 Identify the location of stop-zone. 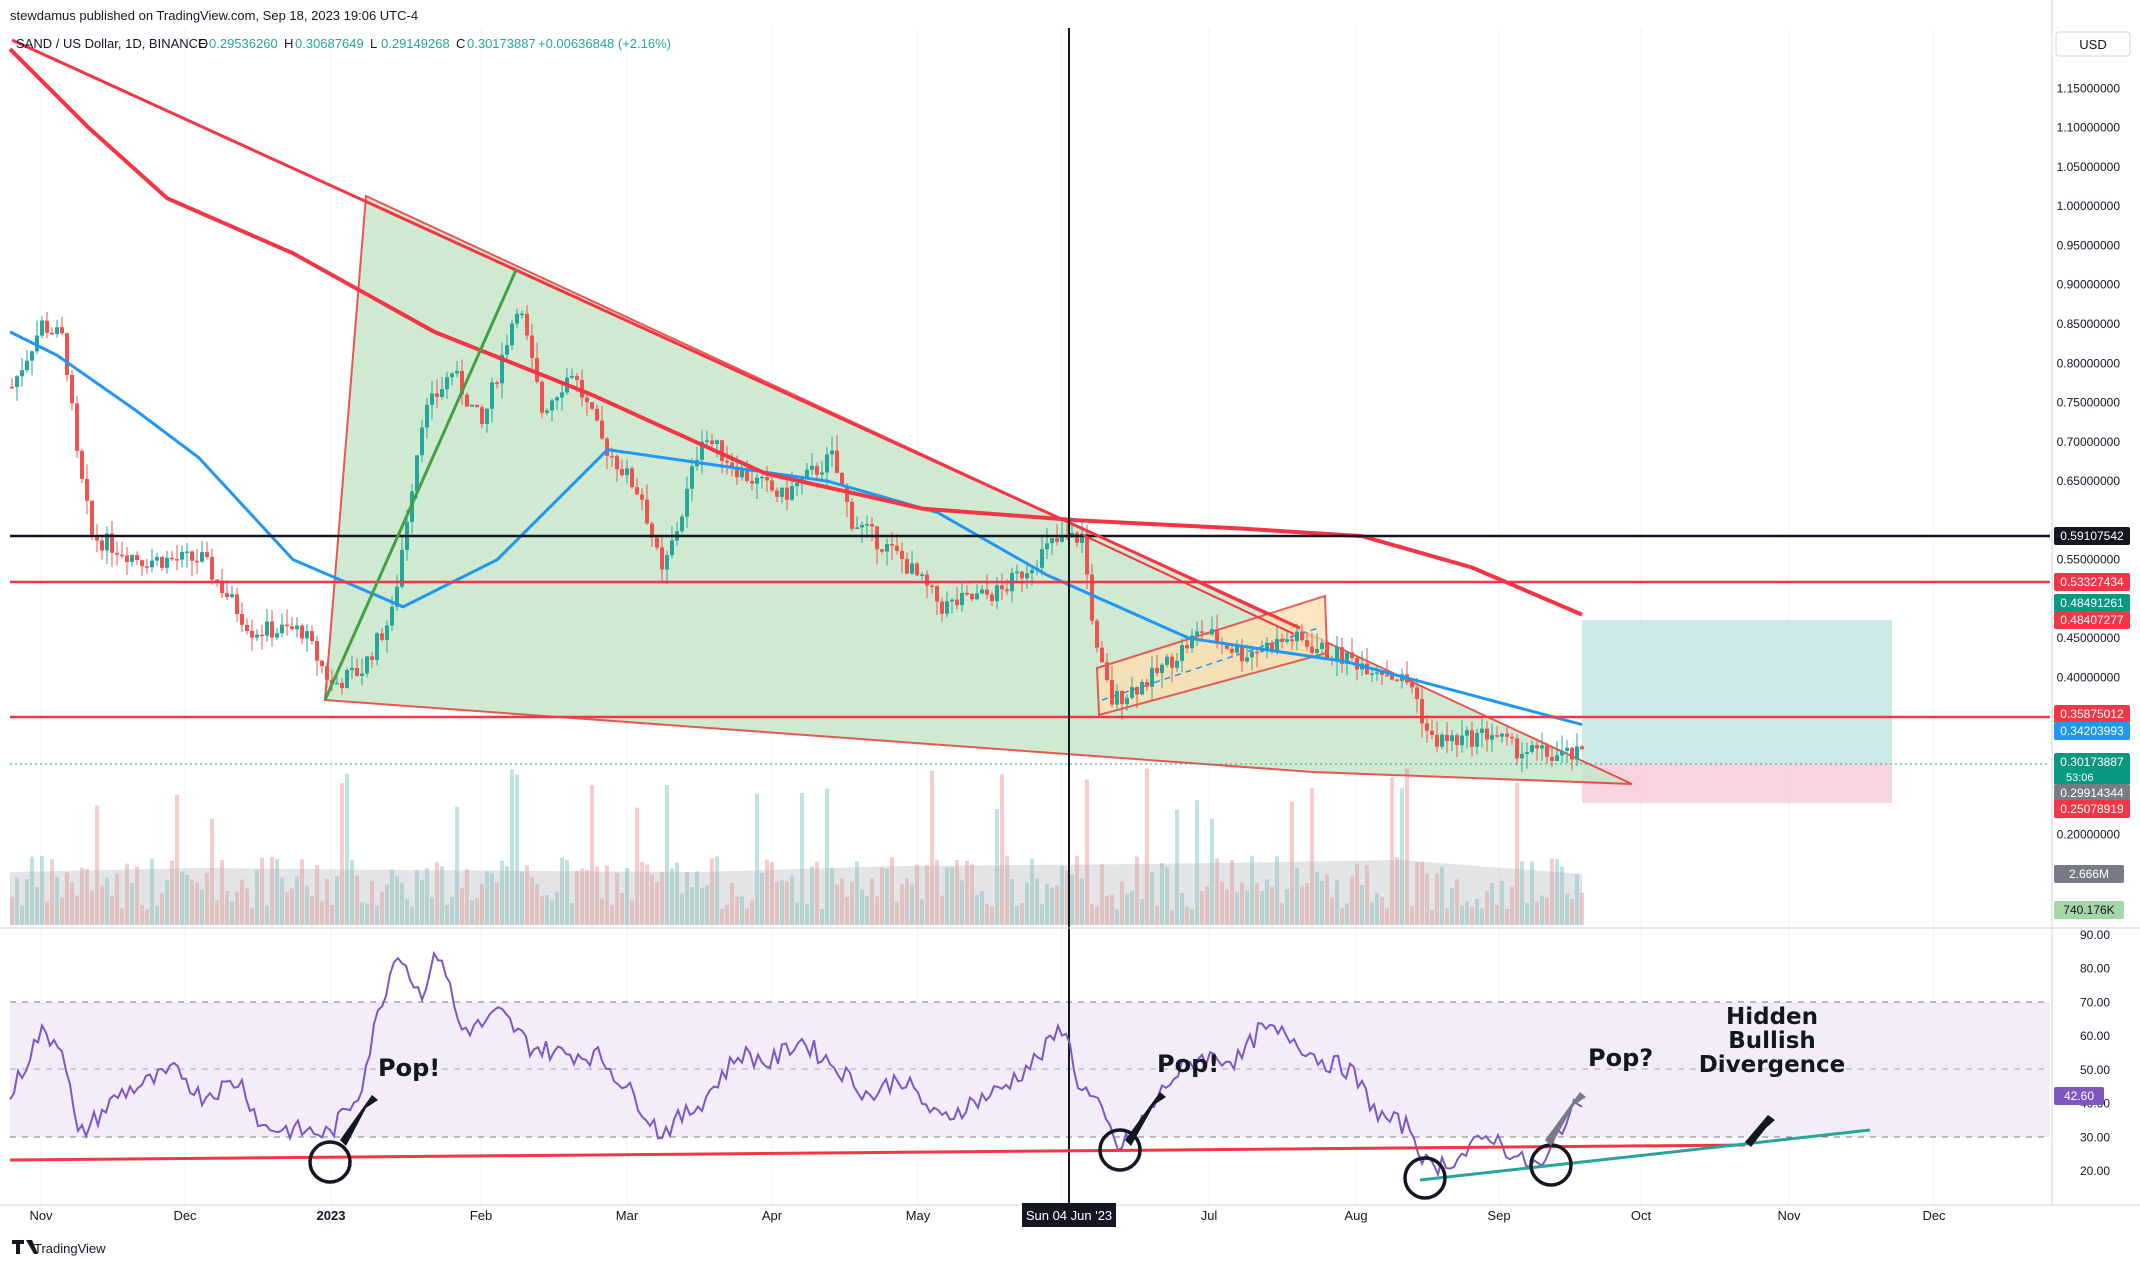
(1737, 783).